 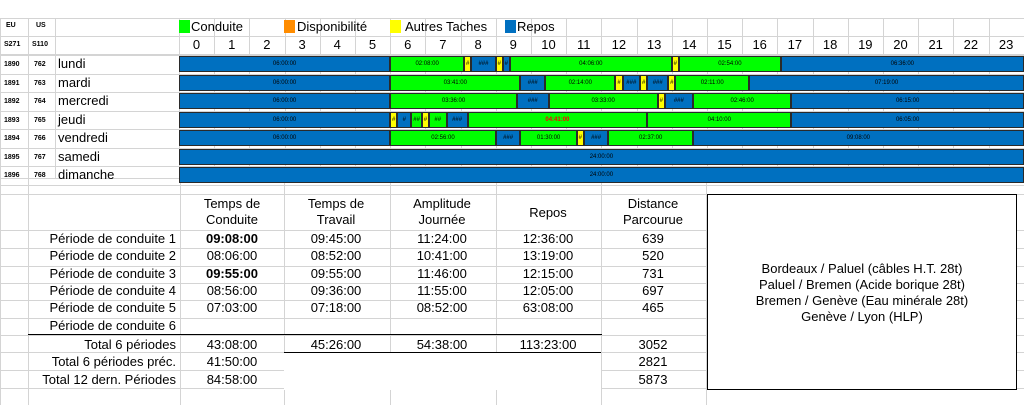 What do you see at coordinates (907, 101) in the screenshot?
I see `timeline-block-repos: 06:15:00` at bounding box center [907, 101].